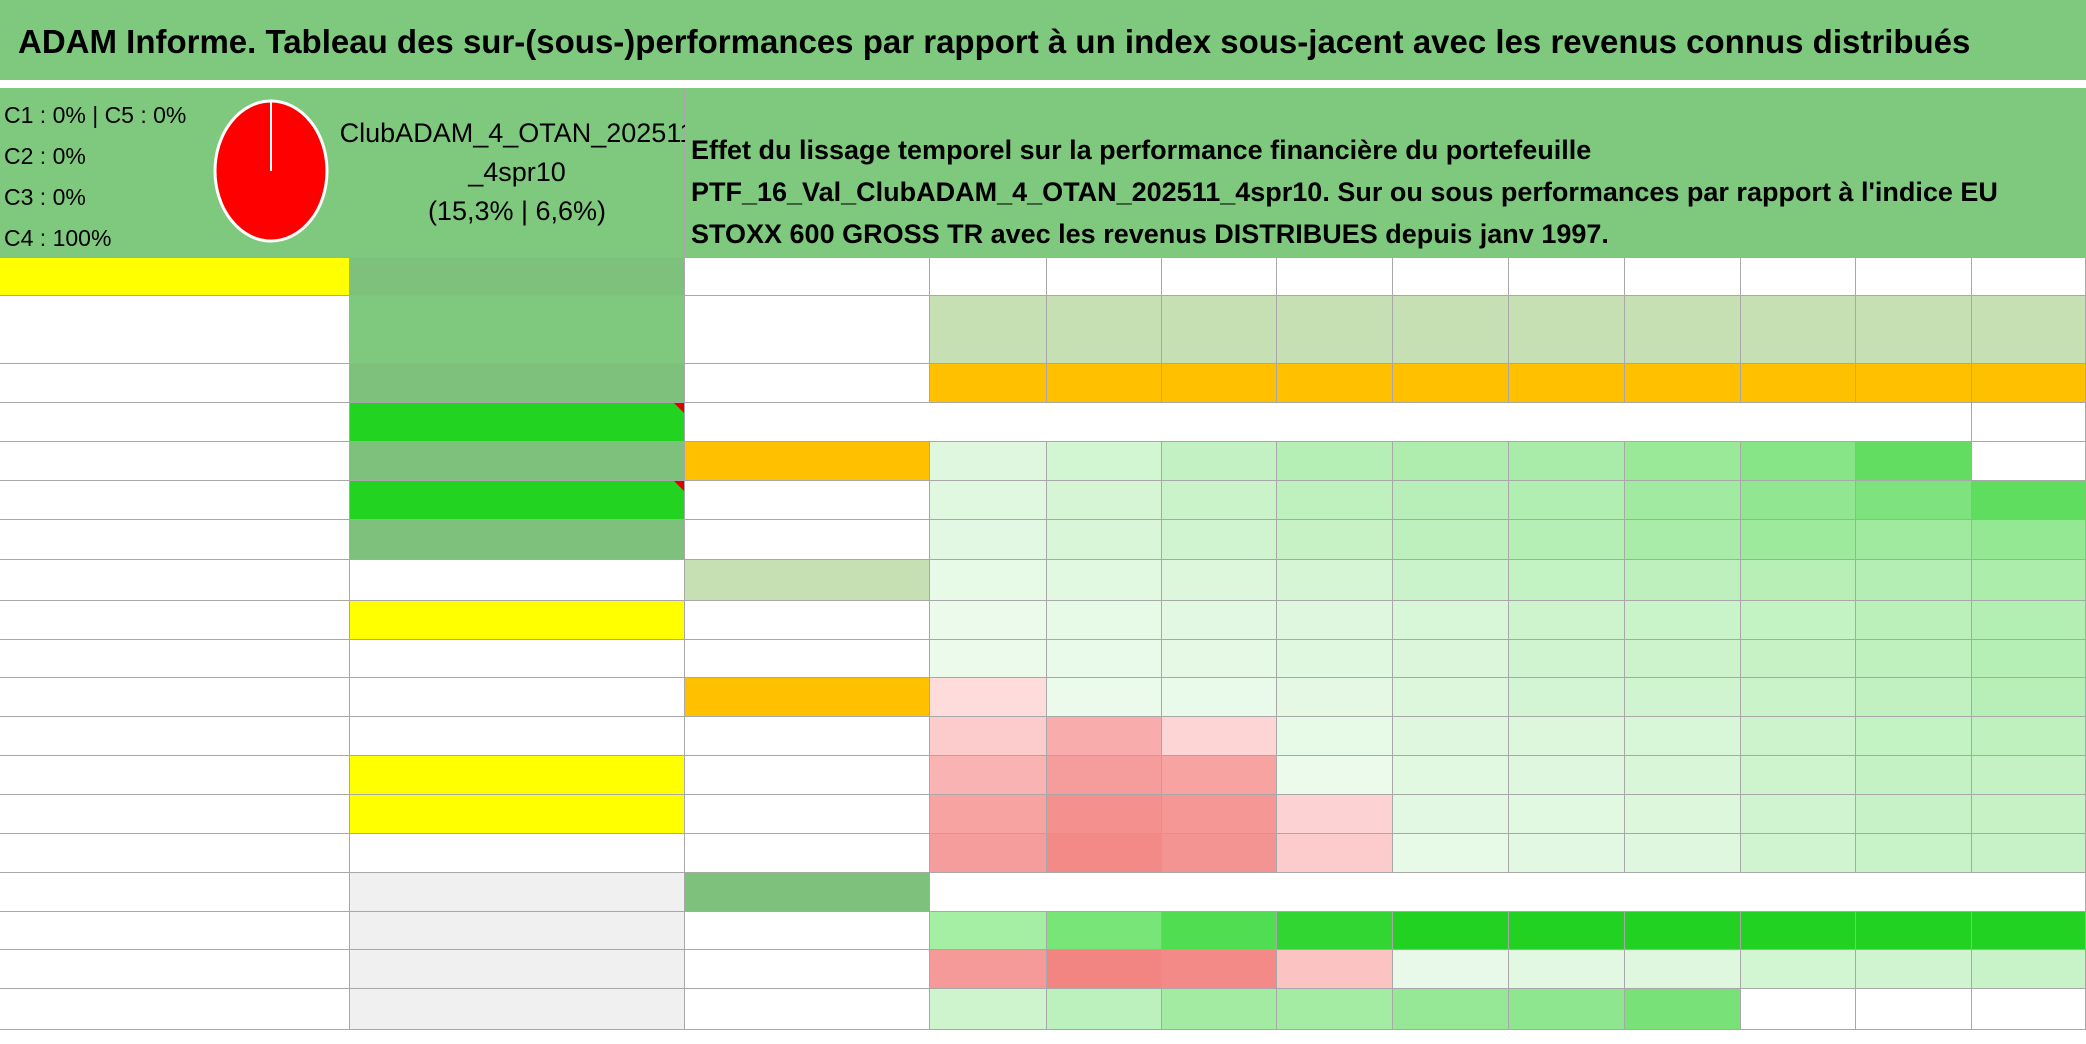 The image size is (2086, 1044). Describe the element at coordinates (807, 931) in the screenshot. I see `positive-perf-label` at that location.